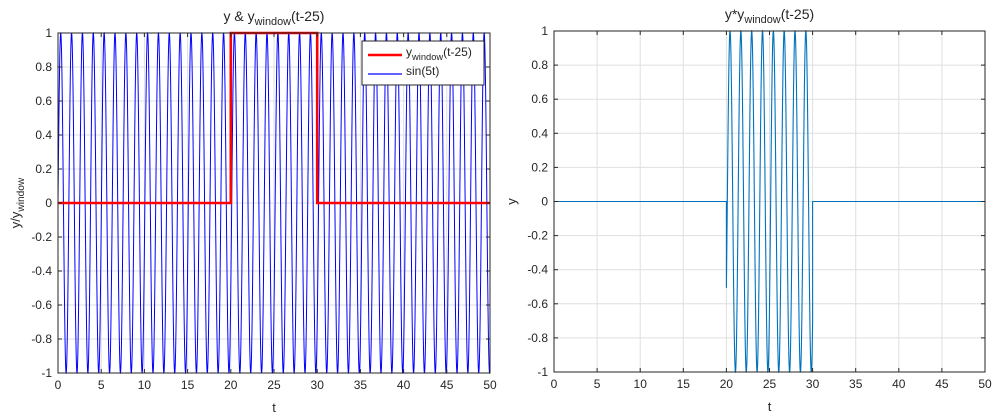  What do you see at coordinates (409, 52) in the screenshot?
I see `legend-label-0-base: y` at bounding box center [409, 52].